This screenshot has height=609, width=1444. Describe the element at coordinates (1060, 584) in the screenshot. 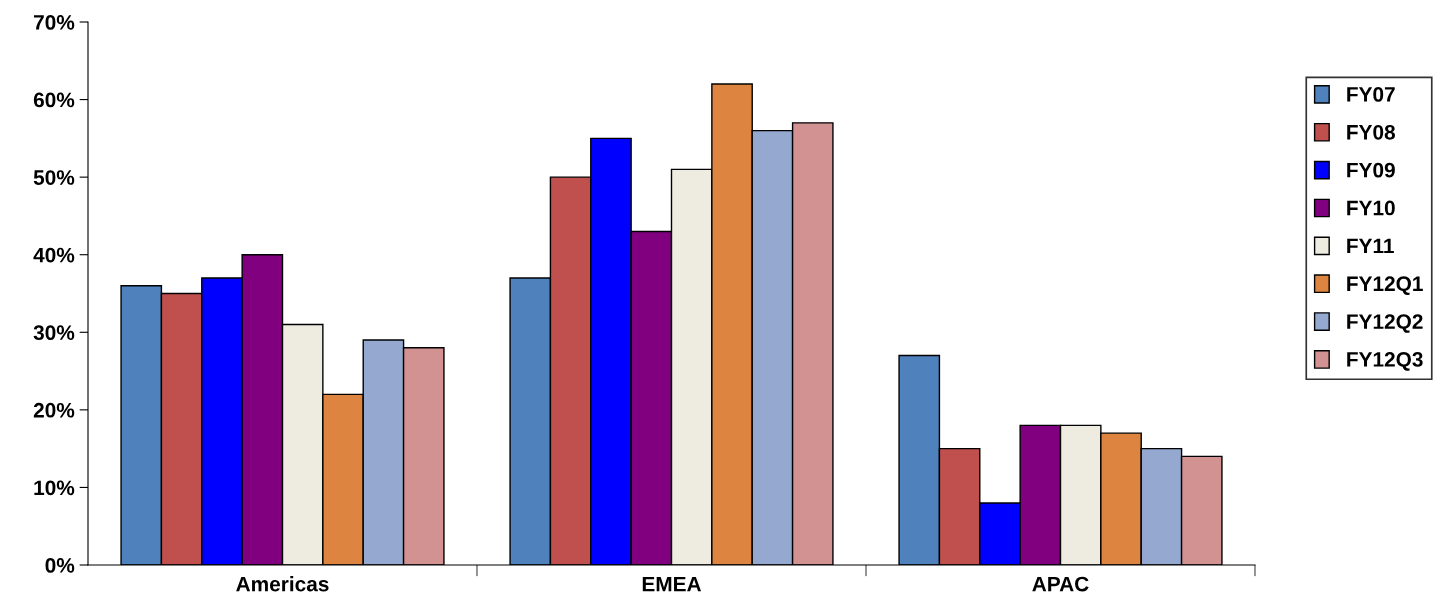

I see `x-tick-label: APAC` at that location.